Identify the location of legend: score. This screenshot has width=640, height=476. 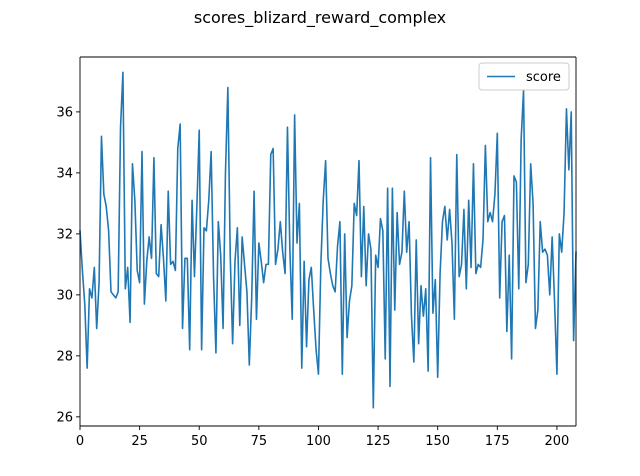
(524, 76).